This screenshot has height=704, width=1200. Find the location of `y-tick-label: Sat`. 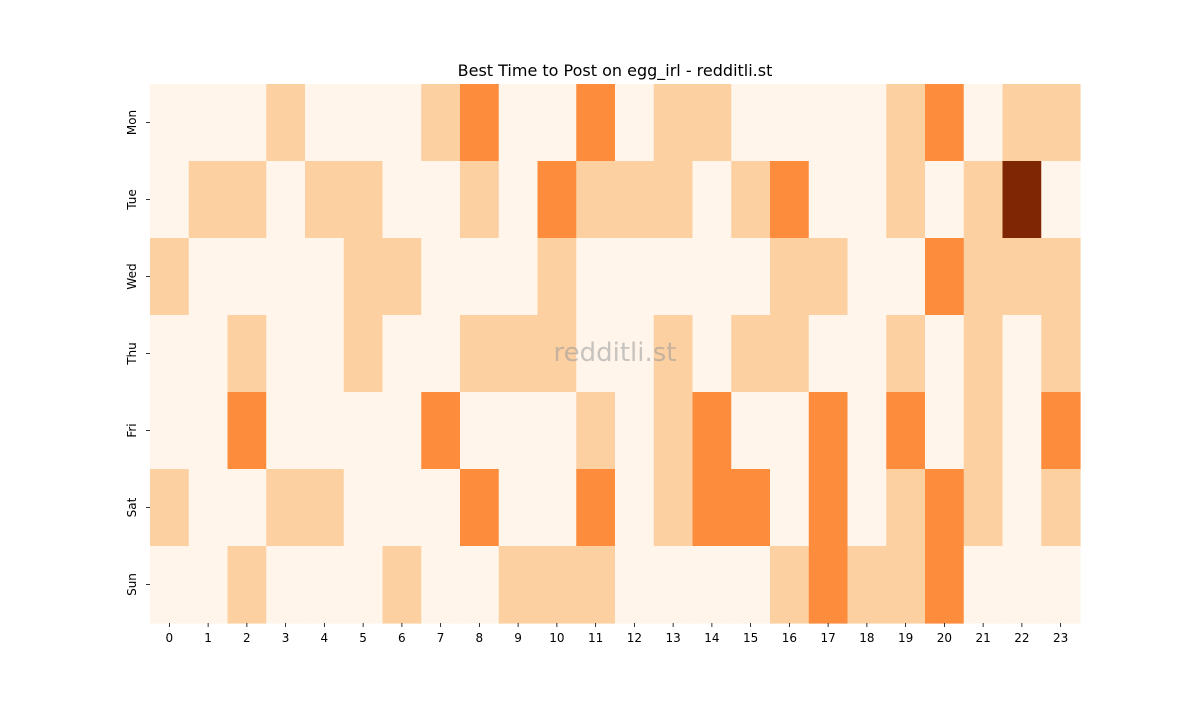

y-tick-label: Sat is located at coordinates (132, 507).